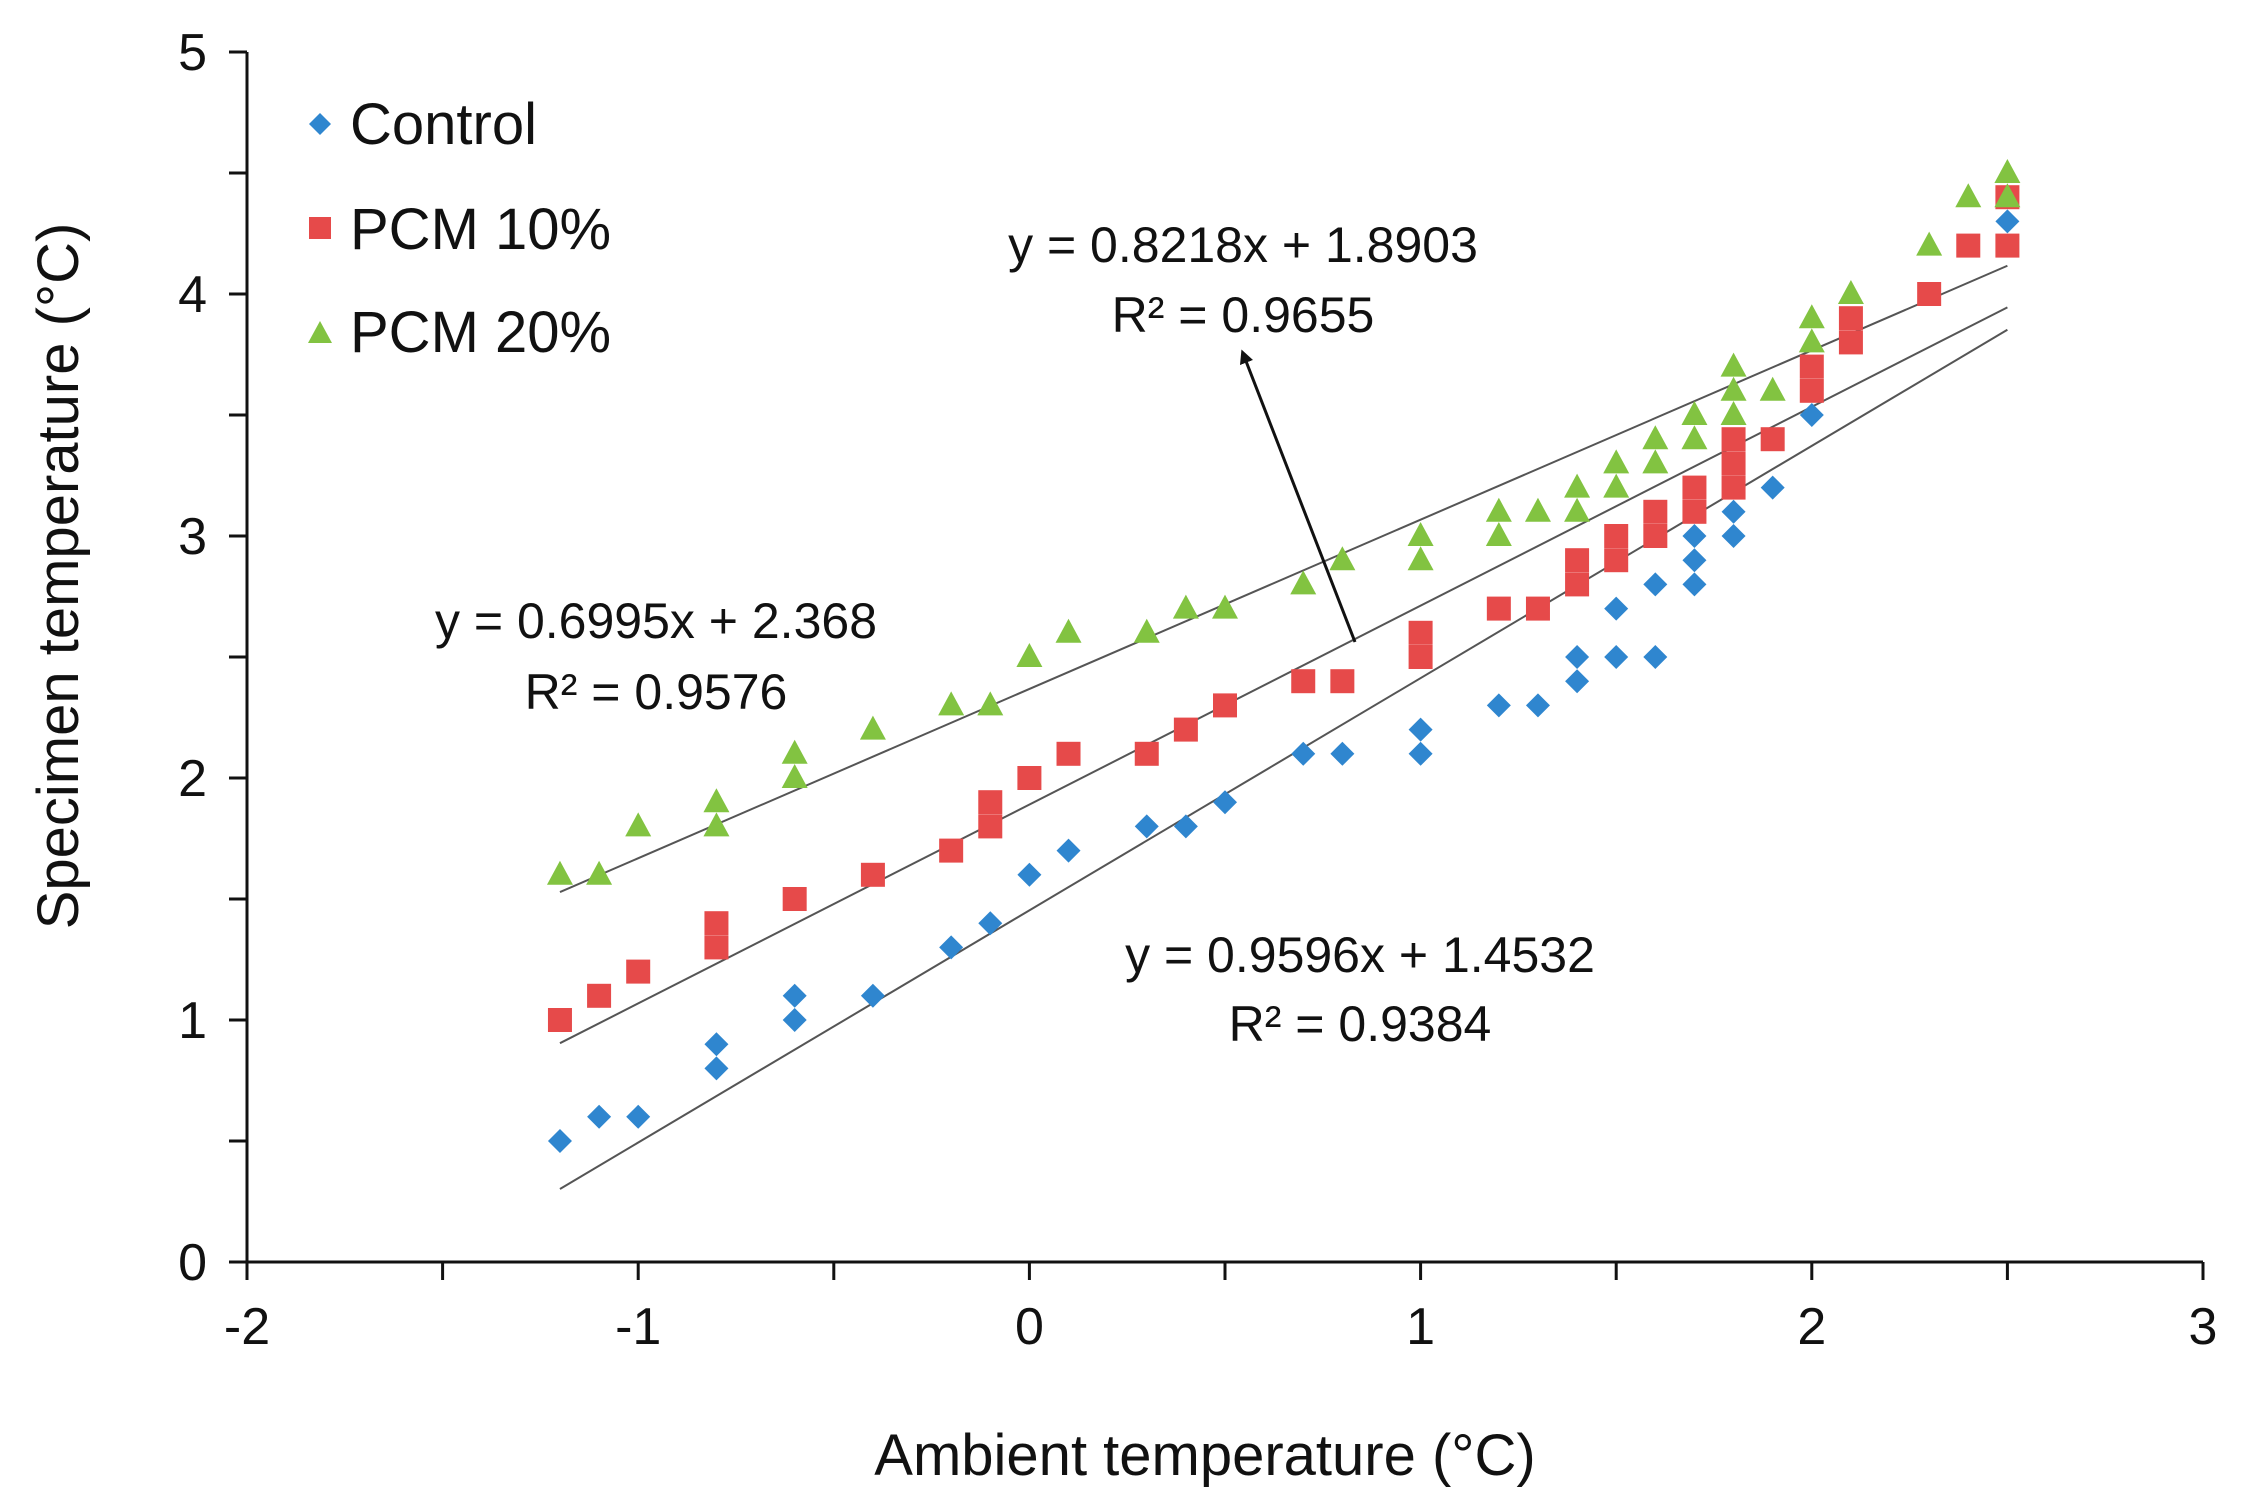  Describe the element at coordinates (192, 537) in the screenshot. I see `y-tick-label: 3` at that location.